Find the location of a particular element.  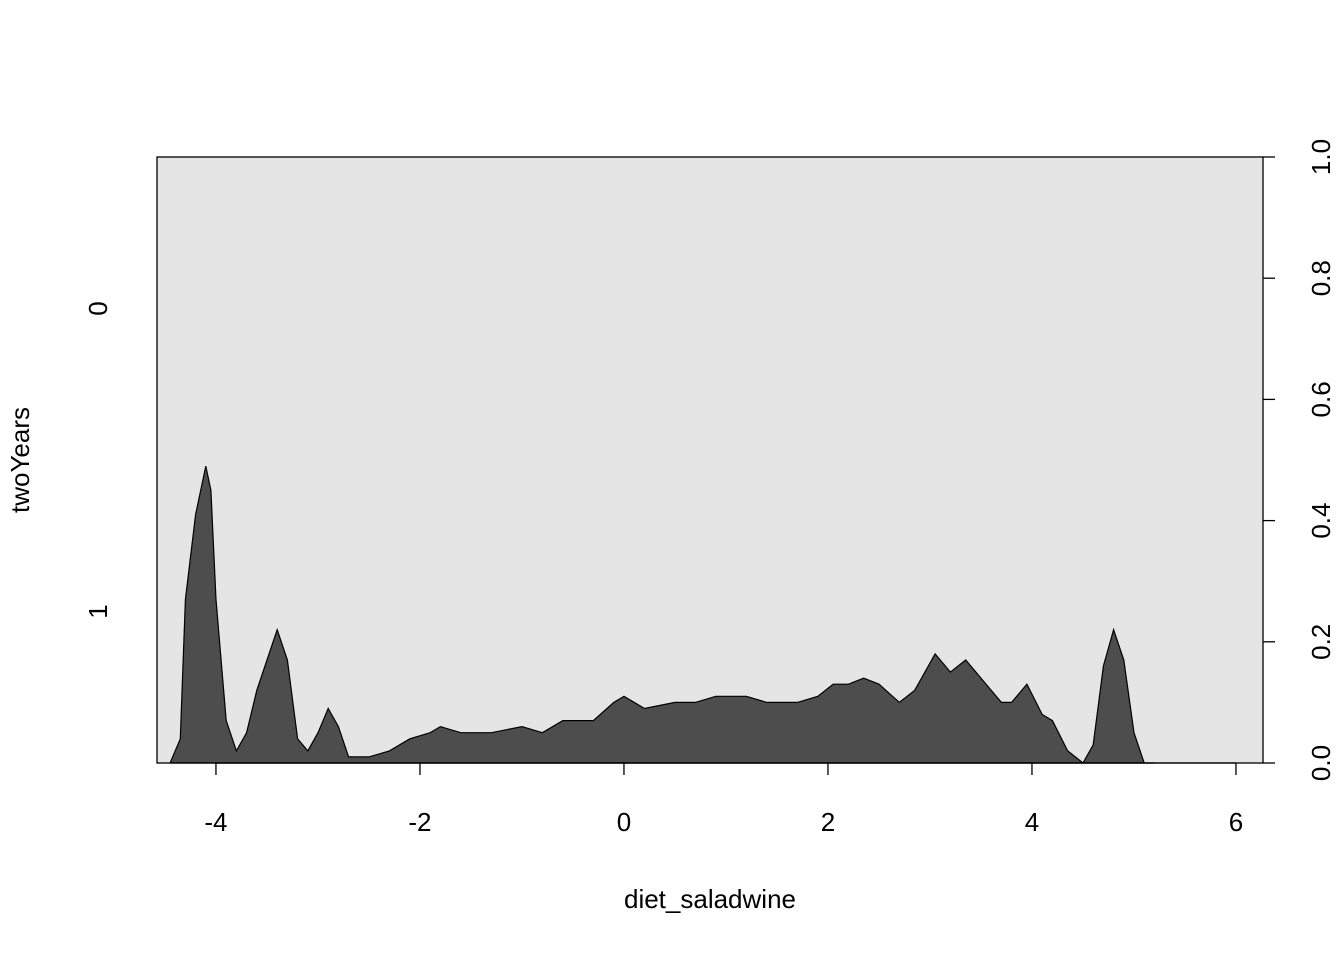

x-tick-label: -2 is located at coordinates (419, 822).